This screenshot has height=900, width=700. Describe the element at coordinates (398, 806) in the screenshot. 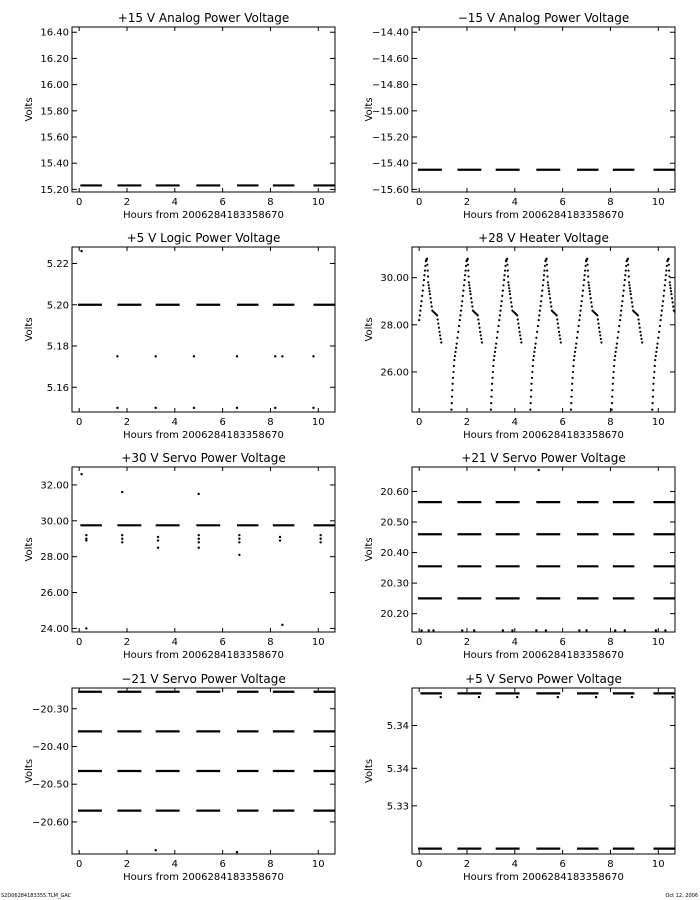

I see `y-tick-label: 5.33` at that location.